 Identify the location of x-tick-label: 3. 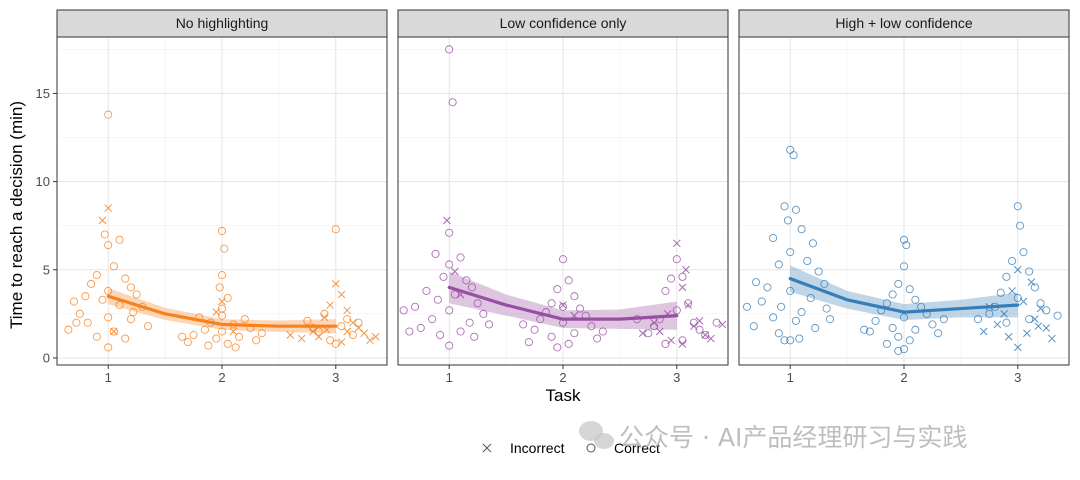
(1017, 377).